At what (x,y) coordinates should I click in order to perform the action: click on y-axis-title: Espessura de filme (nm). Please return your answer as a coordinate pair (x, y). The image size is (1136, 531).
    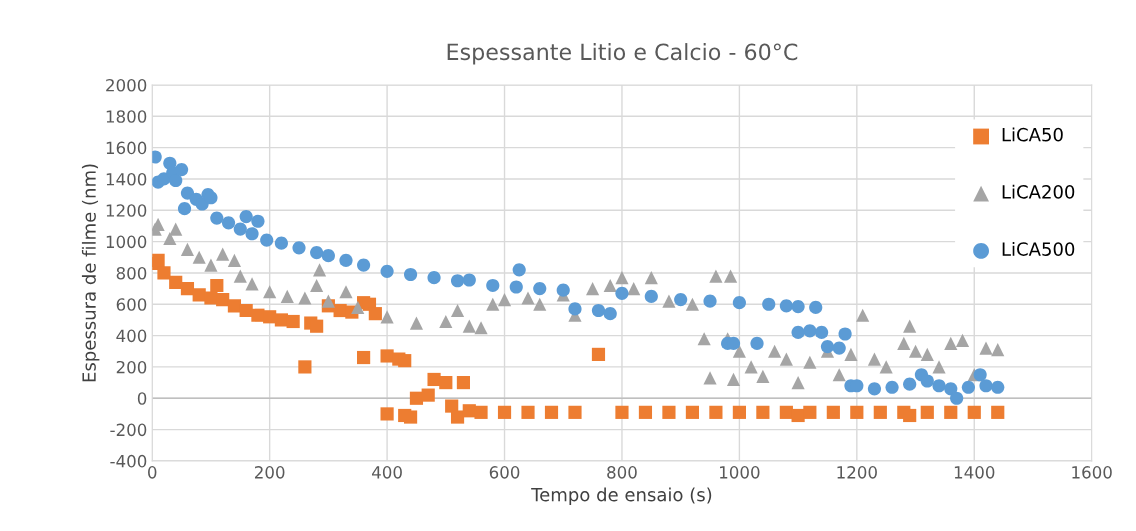
    Looking at the image, I should click on (90, 273).